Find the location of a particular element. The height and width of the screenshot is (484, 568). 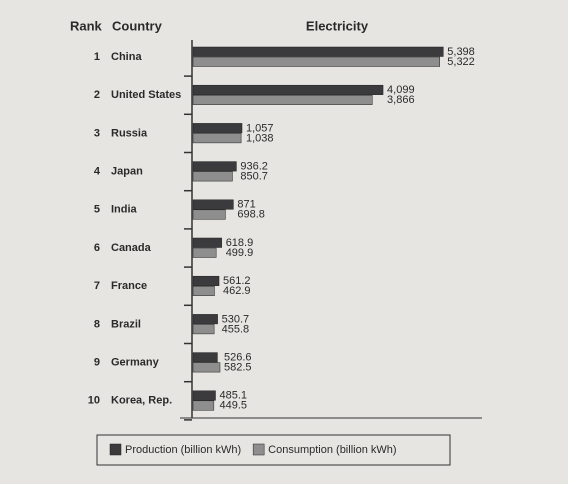

category-label: Germany is located at coordinates (135, 363).